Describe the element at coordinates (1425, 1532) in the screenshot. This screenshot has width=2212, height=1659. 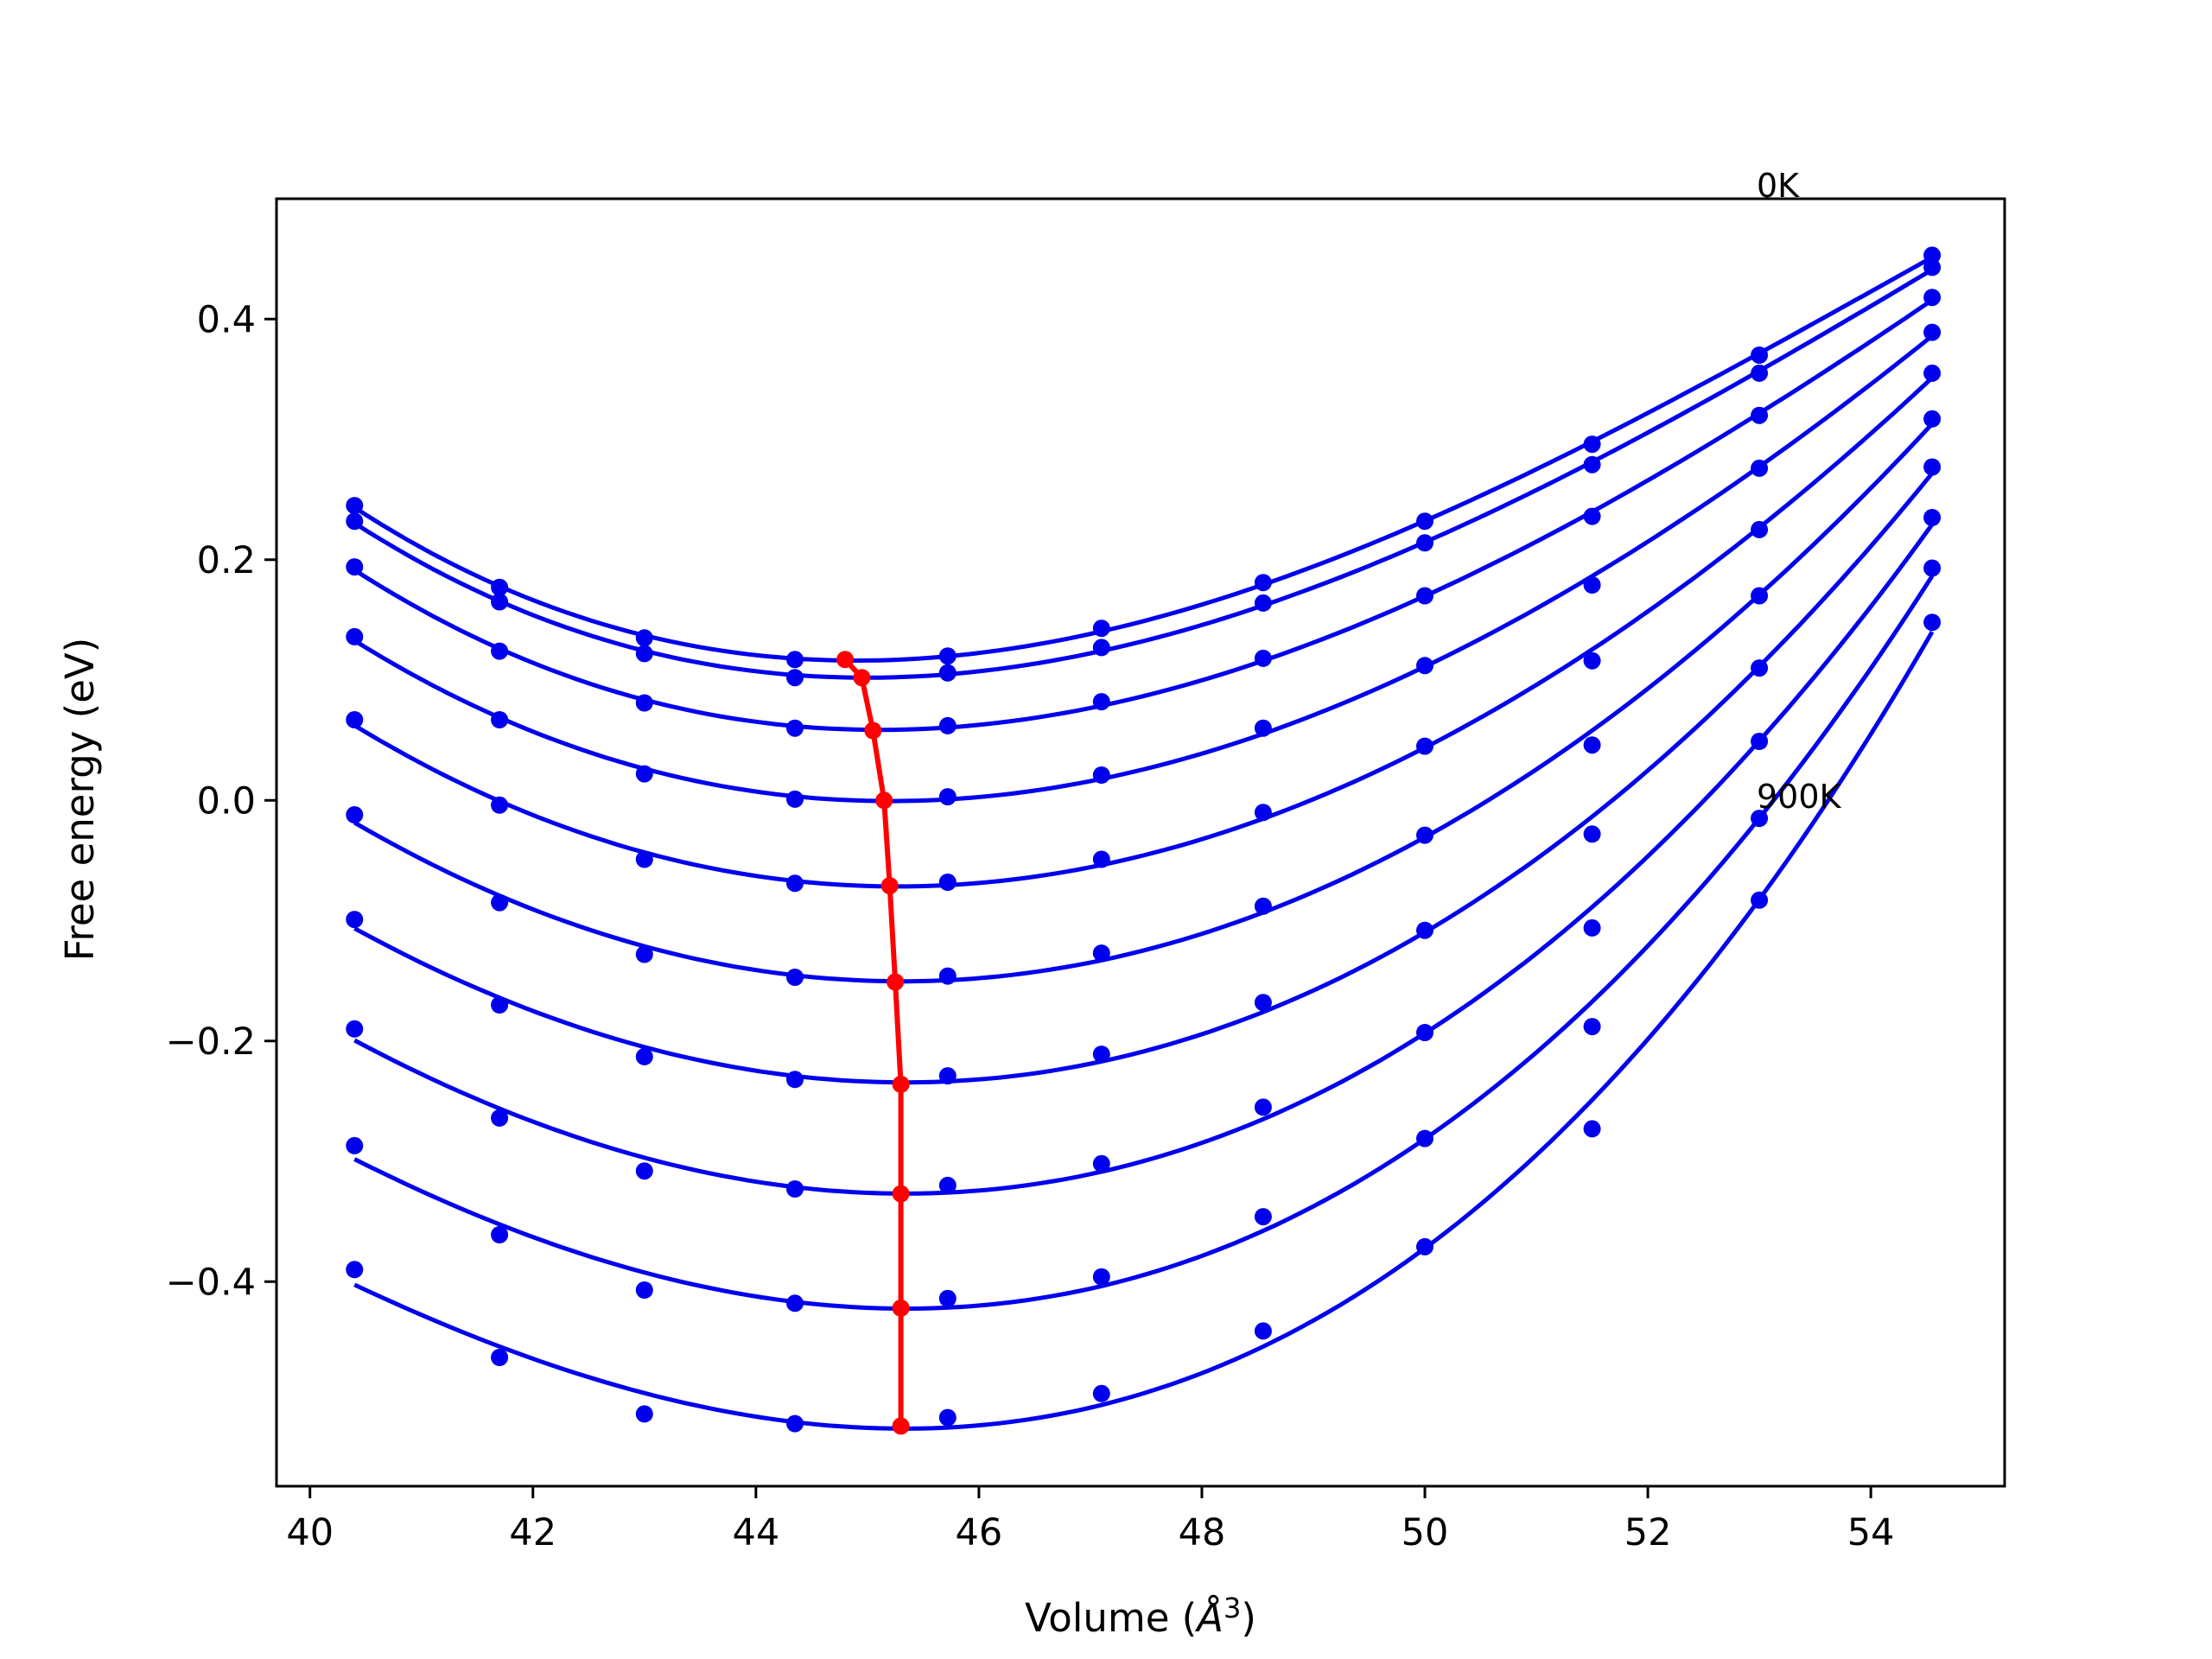
I see `x-tick-label-5: 50` at that location.